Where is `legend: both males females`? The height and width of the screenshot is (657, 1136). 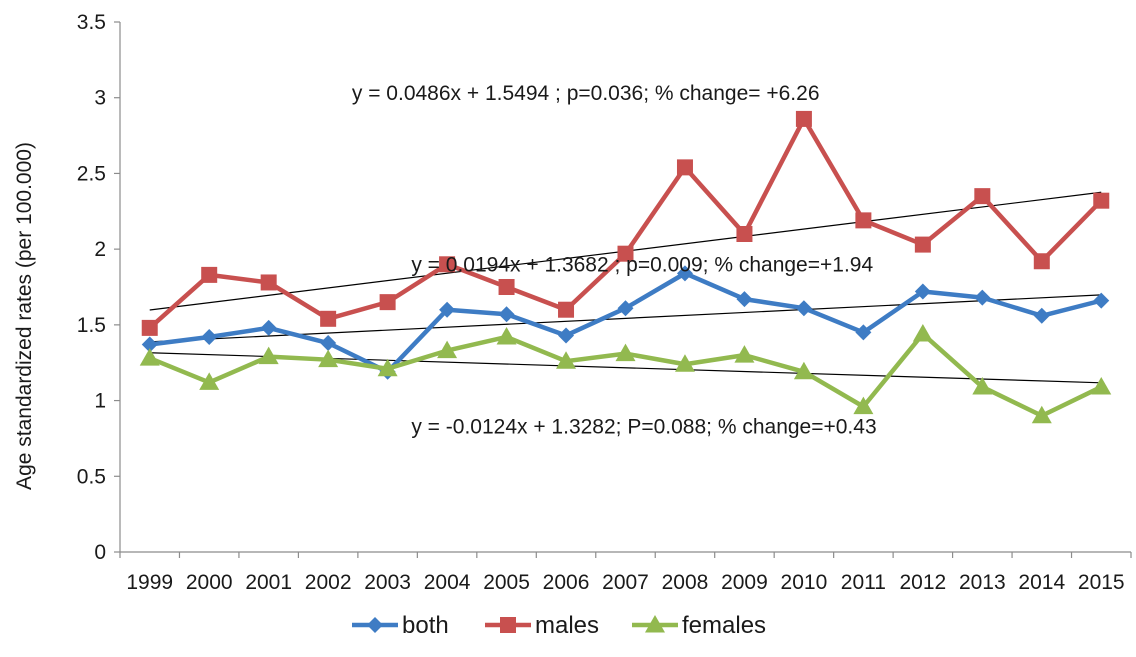 legend: both males females is located at coordinates (559, 625).